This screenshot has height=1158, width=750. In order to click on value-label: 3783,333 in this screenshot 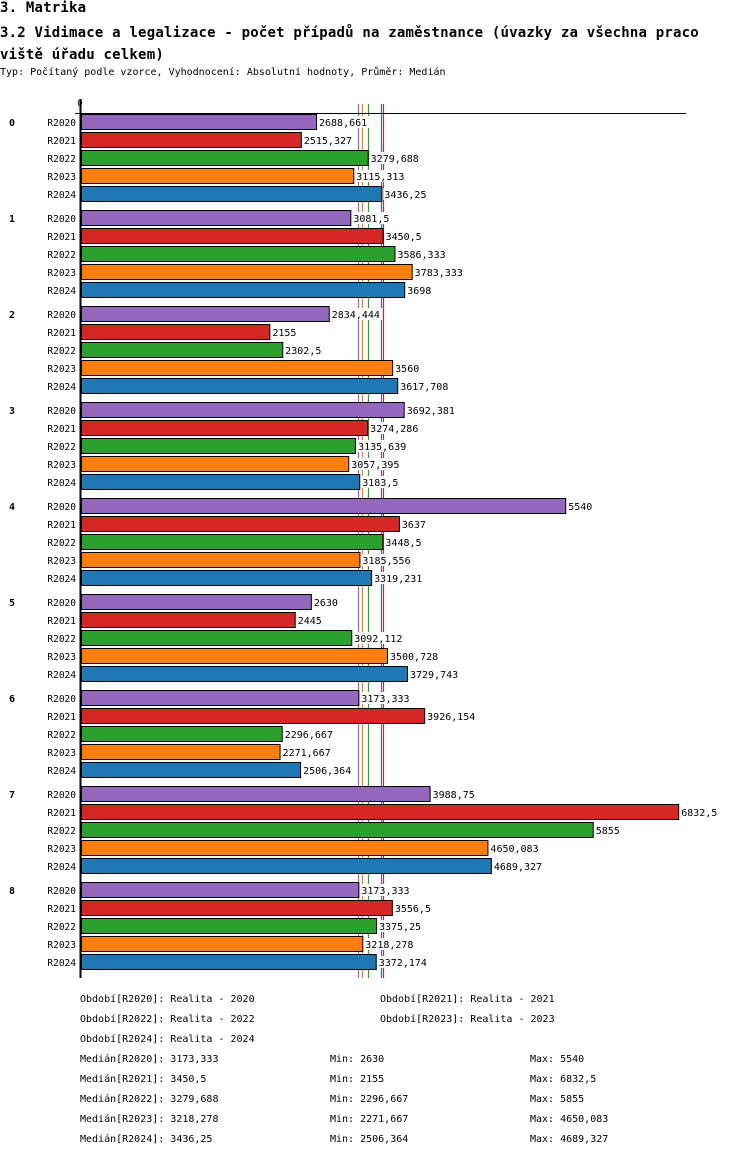, I will do `click(439, 273)`.